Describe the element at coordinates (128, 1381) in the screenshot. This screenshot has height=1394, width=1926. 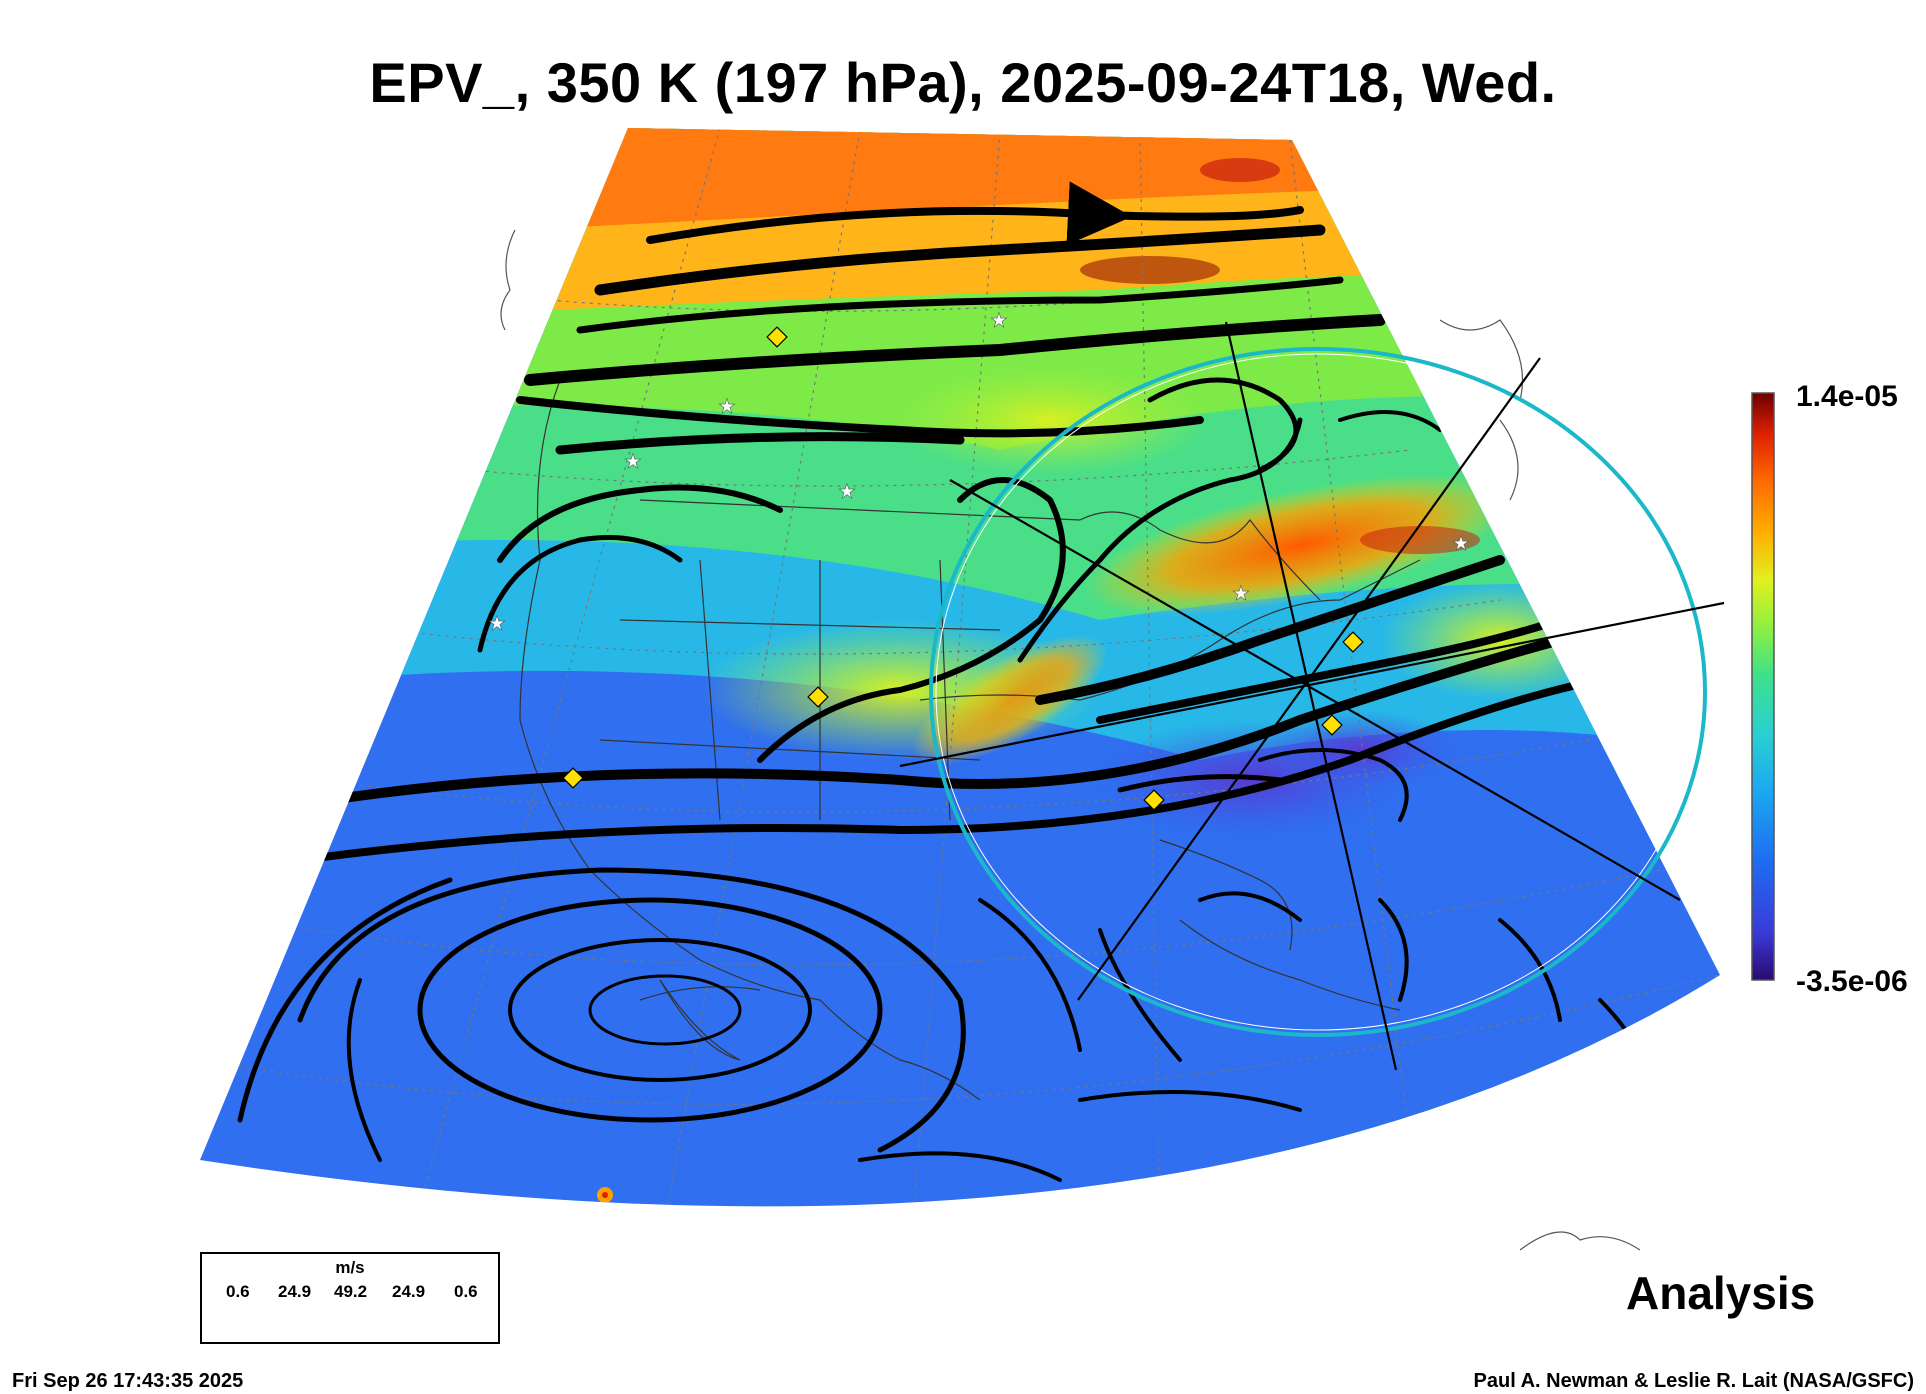
I see `footer-timestamp: Fri Sep 26 17:43:35 2025` at that location.